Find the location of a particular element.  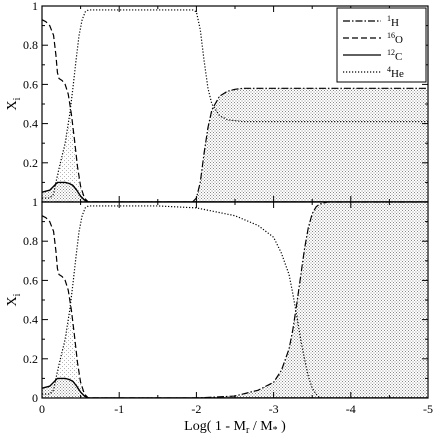

legend-label-4He: 4He is located at coordinates (395, 72).